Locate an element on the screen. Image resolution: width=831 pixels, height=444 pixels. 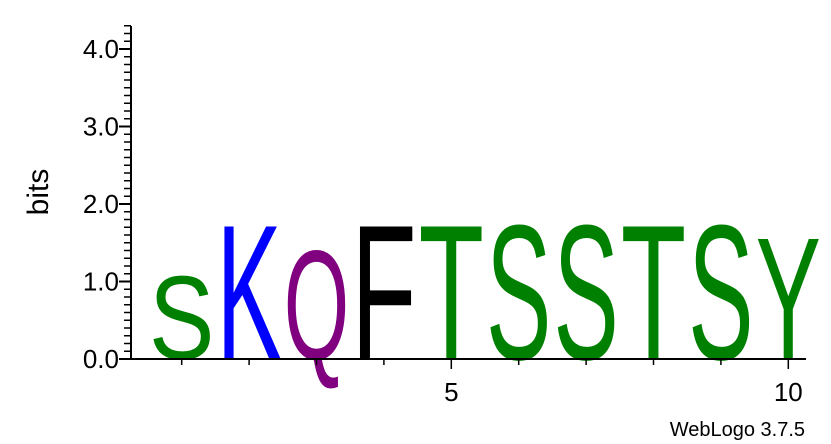
weblogo-credit: WebLogo 3.7.5 is located at coordinates (737, 430).